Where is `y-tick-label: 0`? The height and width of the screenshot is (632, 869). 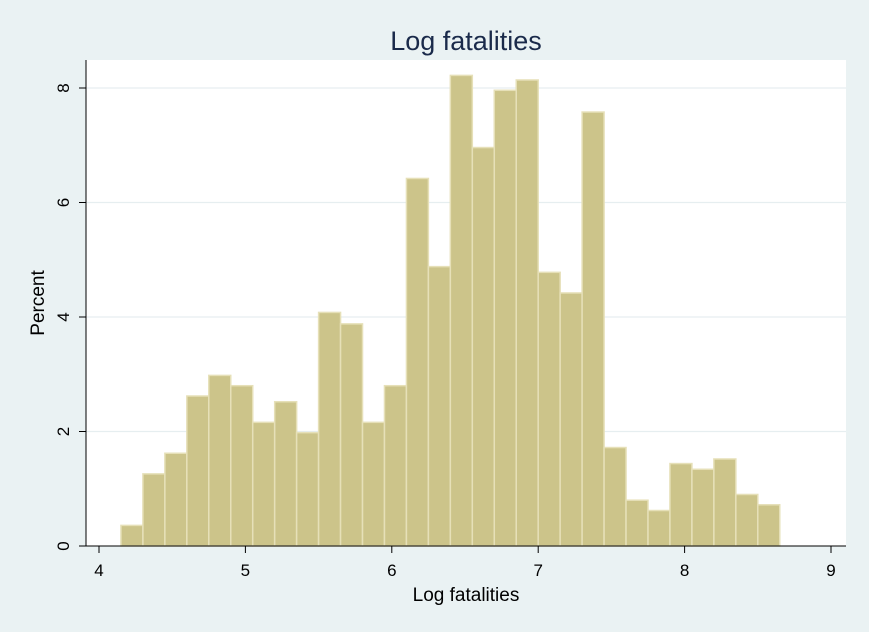 y-tick-label: 0 is located at coordinates (63, 545).